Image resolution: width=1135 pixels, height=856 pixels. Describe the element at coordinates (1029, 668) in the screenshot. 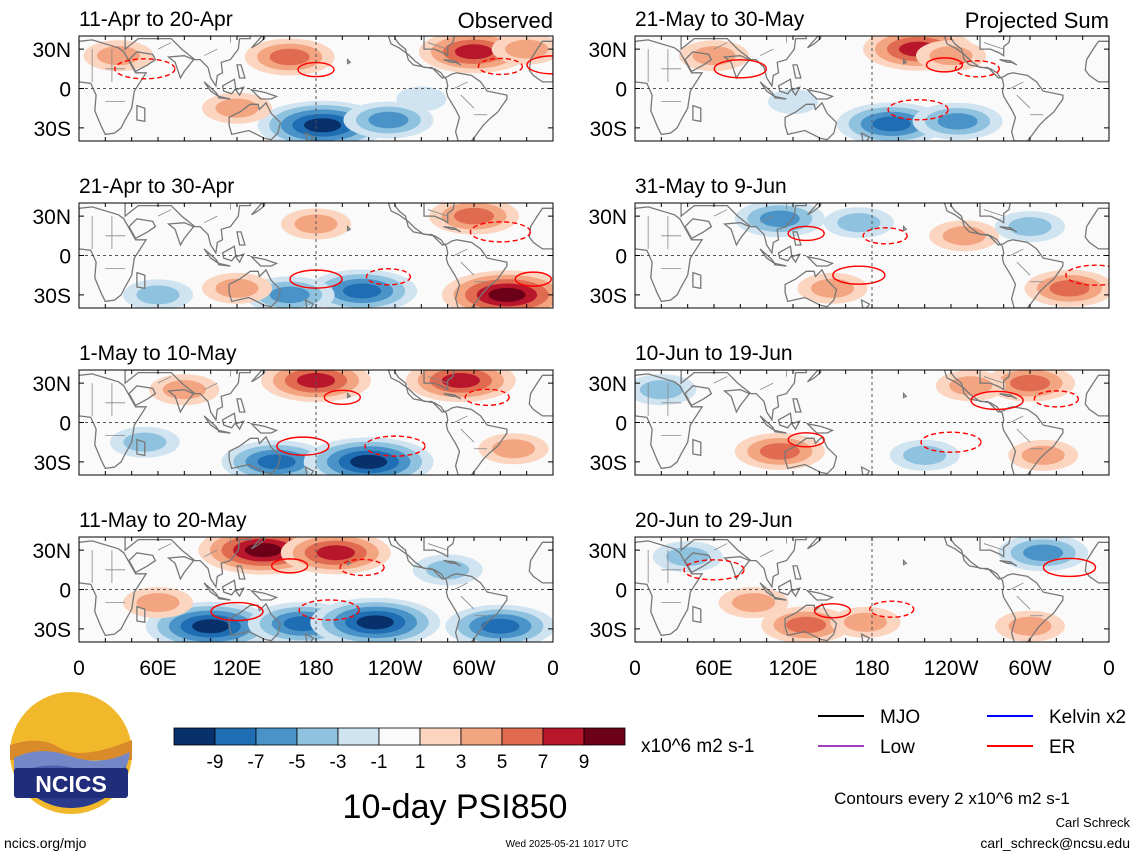

I see `lon-label: 60W` at that location.